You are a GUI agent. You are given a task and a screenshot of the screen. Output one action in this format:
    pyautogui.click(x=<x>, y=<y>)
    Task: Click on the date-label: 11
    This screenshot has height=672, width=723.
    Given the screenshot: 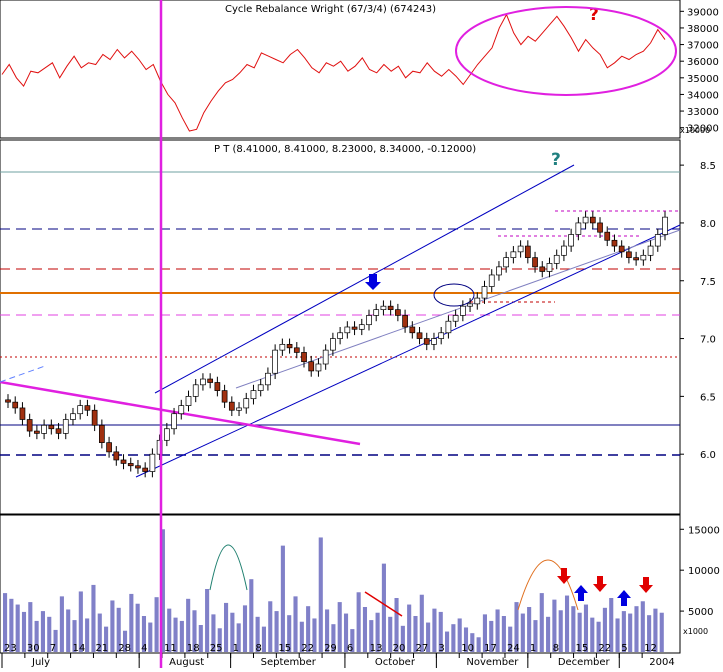 What is the action you would take?
    pyautogui.click(x=170, y=648)
    